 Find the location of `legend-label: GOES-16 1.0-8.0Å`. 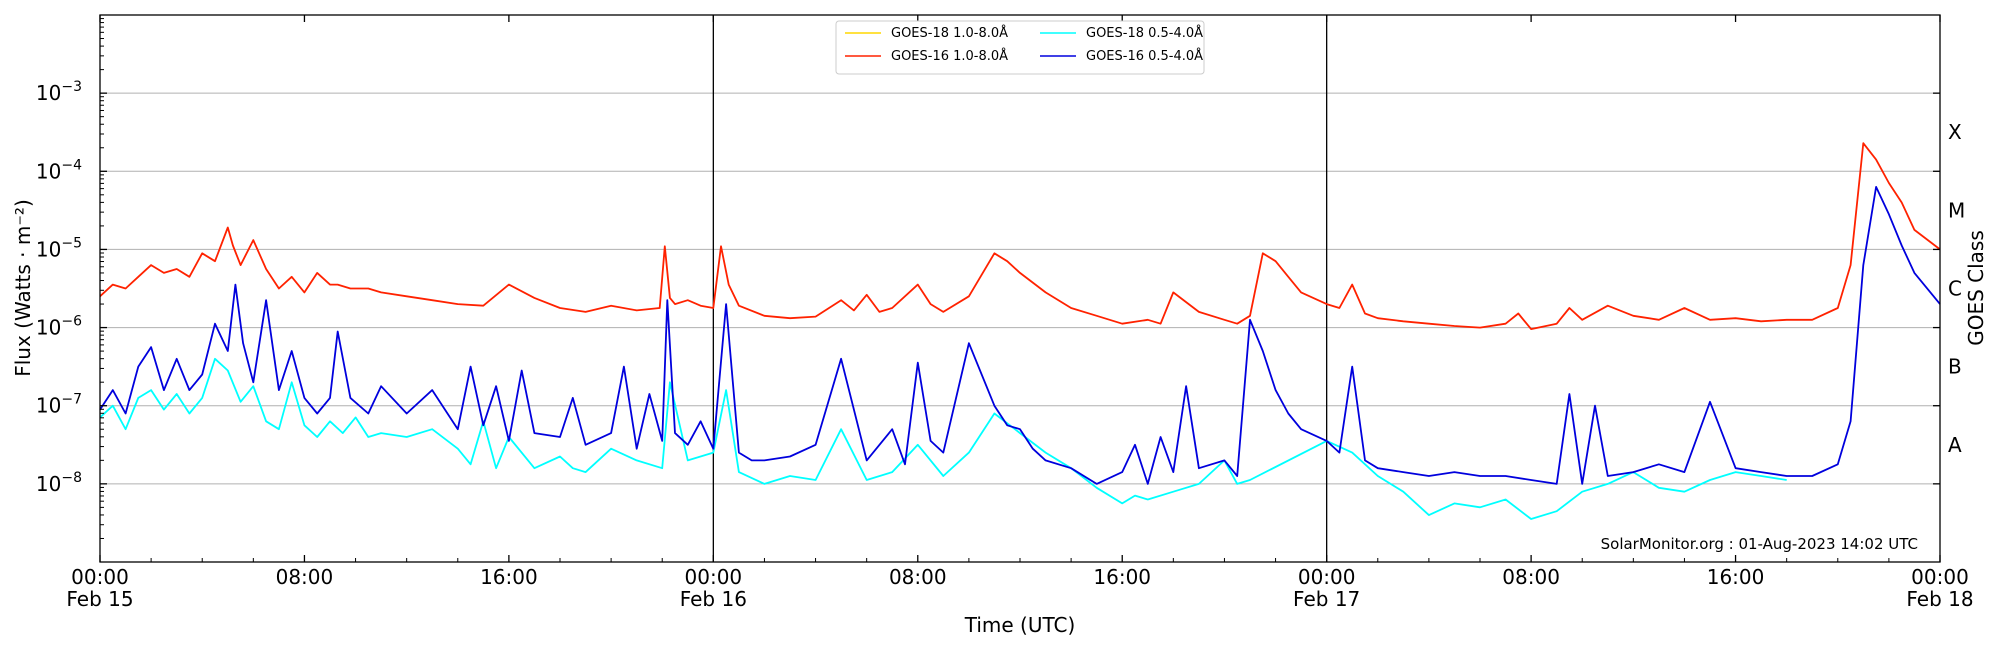

legend-label: GOES-16 1.0-8.0Å is located at coordinates (949, 56).